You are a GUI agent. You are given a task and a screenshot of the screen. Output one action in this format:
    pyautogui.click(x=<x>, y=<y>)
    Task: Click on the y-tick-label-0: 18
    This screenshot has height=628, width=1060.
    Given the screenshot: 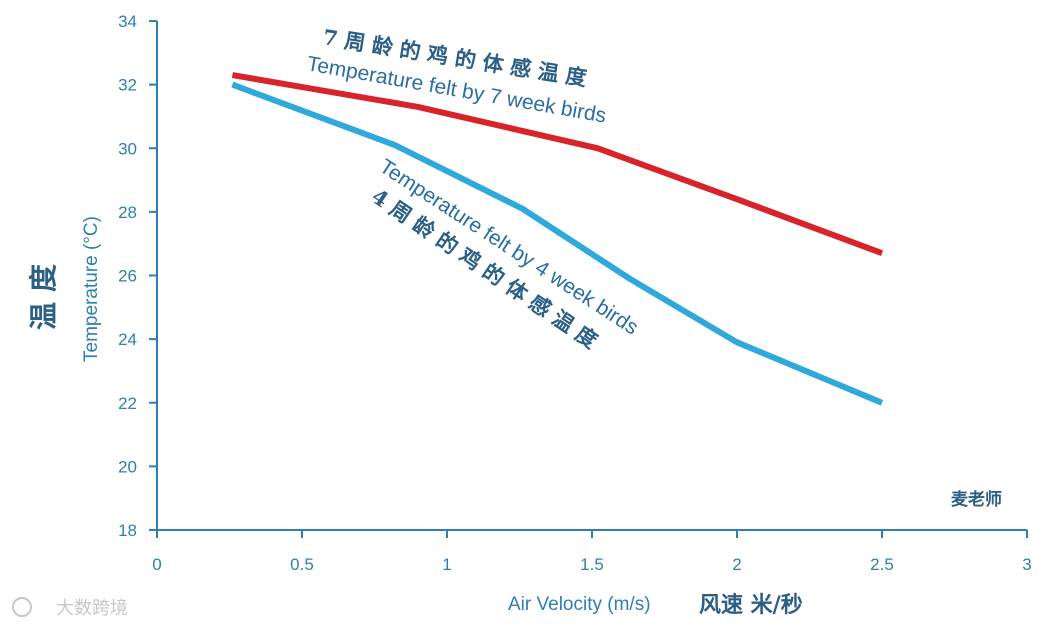 What is the action you would take?
    pyautogui.click(x=127, y=530)
    